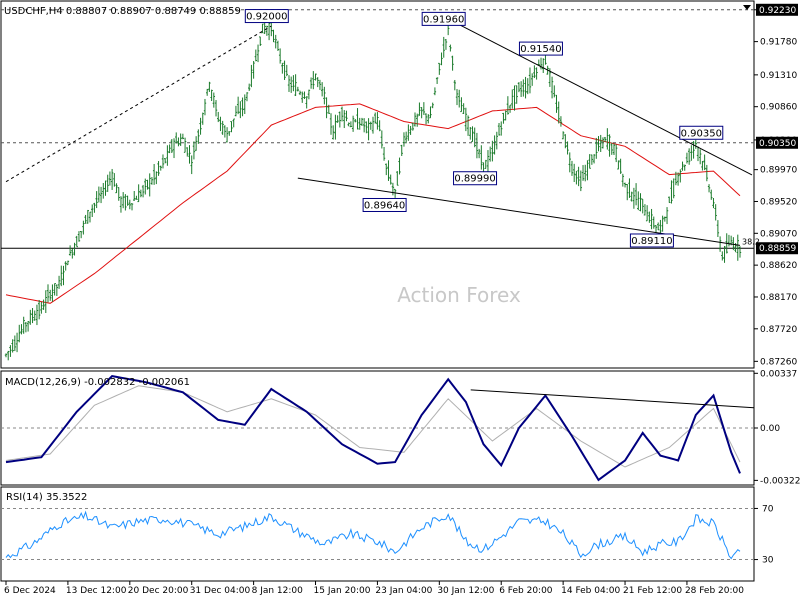 The height and width of the screenshot is (600, 800). What do you see at coordinates (768, 561) in the screenshot?
I see `rsi-axis-label: 30` at bounding box center [768, 561].